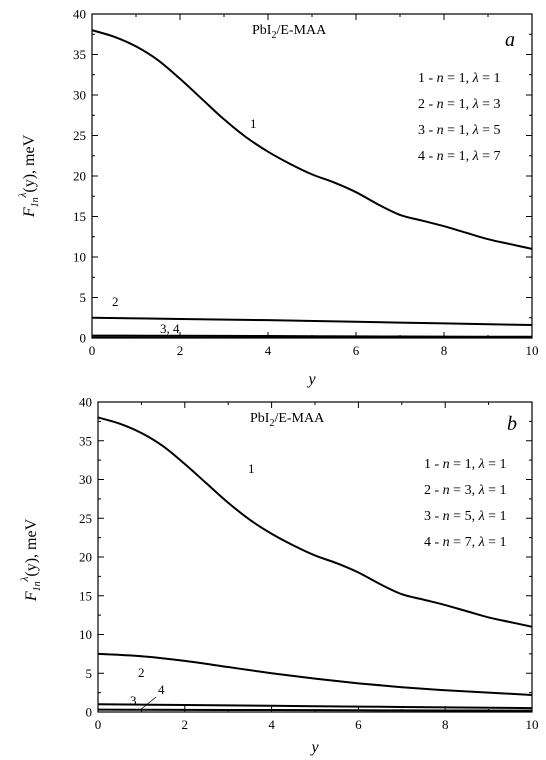 This screenshot has height=760, width=546. I want to click on curve-label-leader, so click(148, 703).